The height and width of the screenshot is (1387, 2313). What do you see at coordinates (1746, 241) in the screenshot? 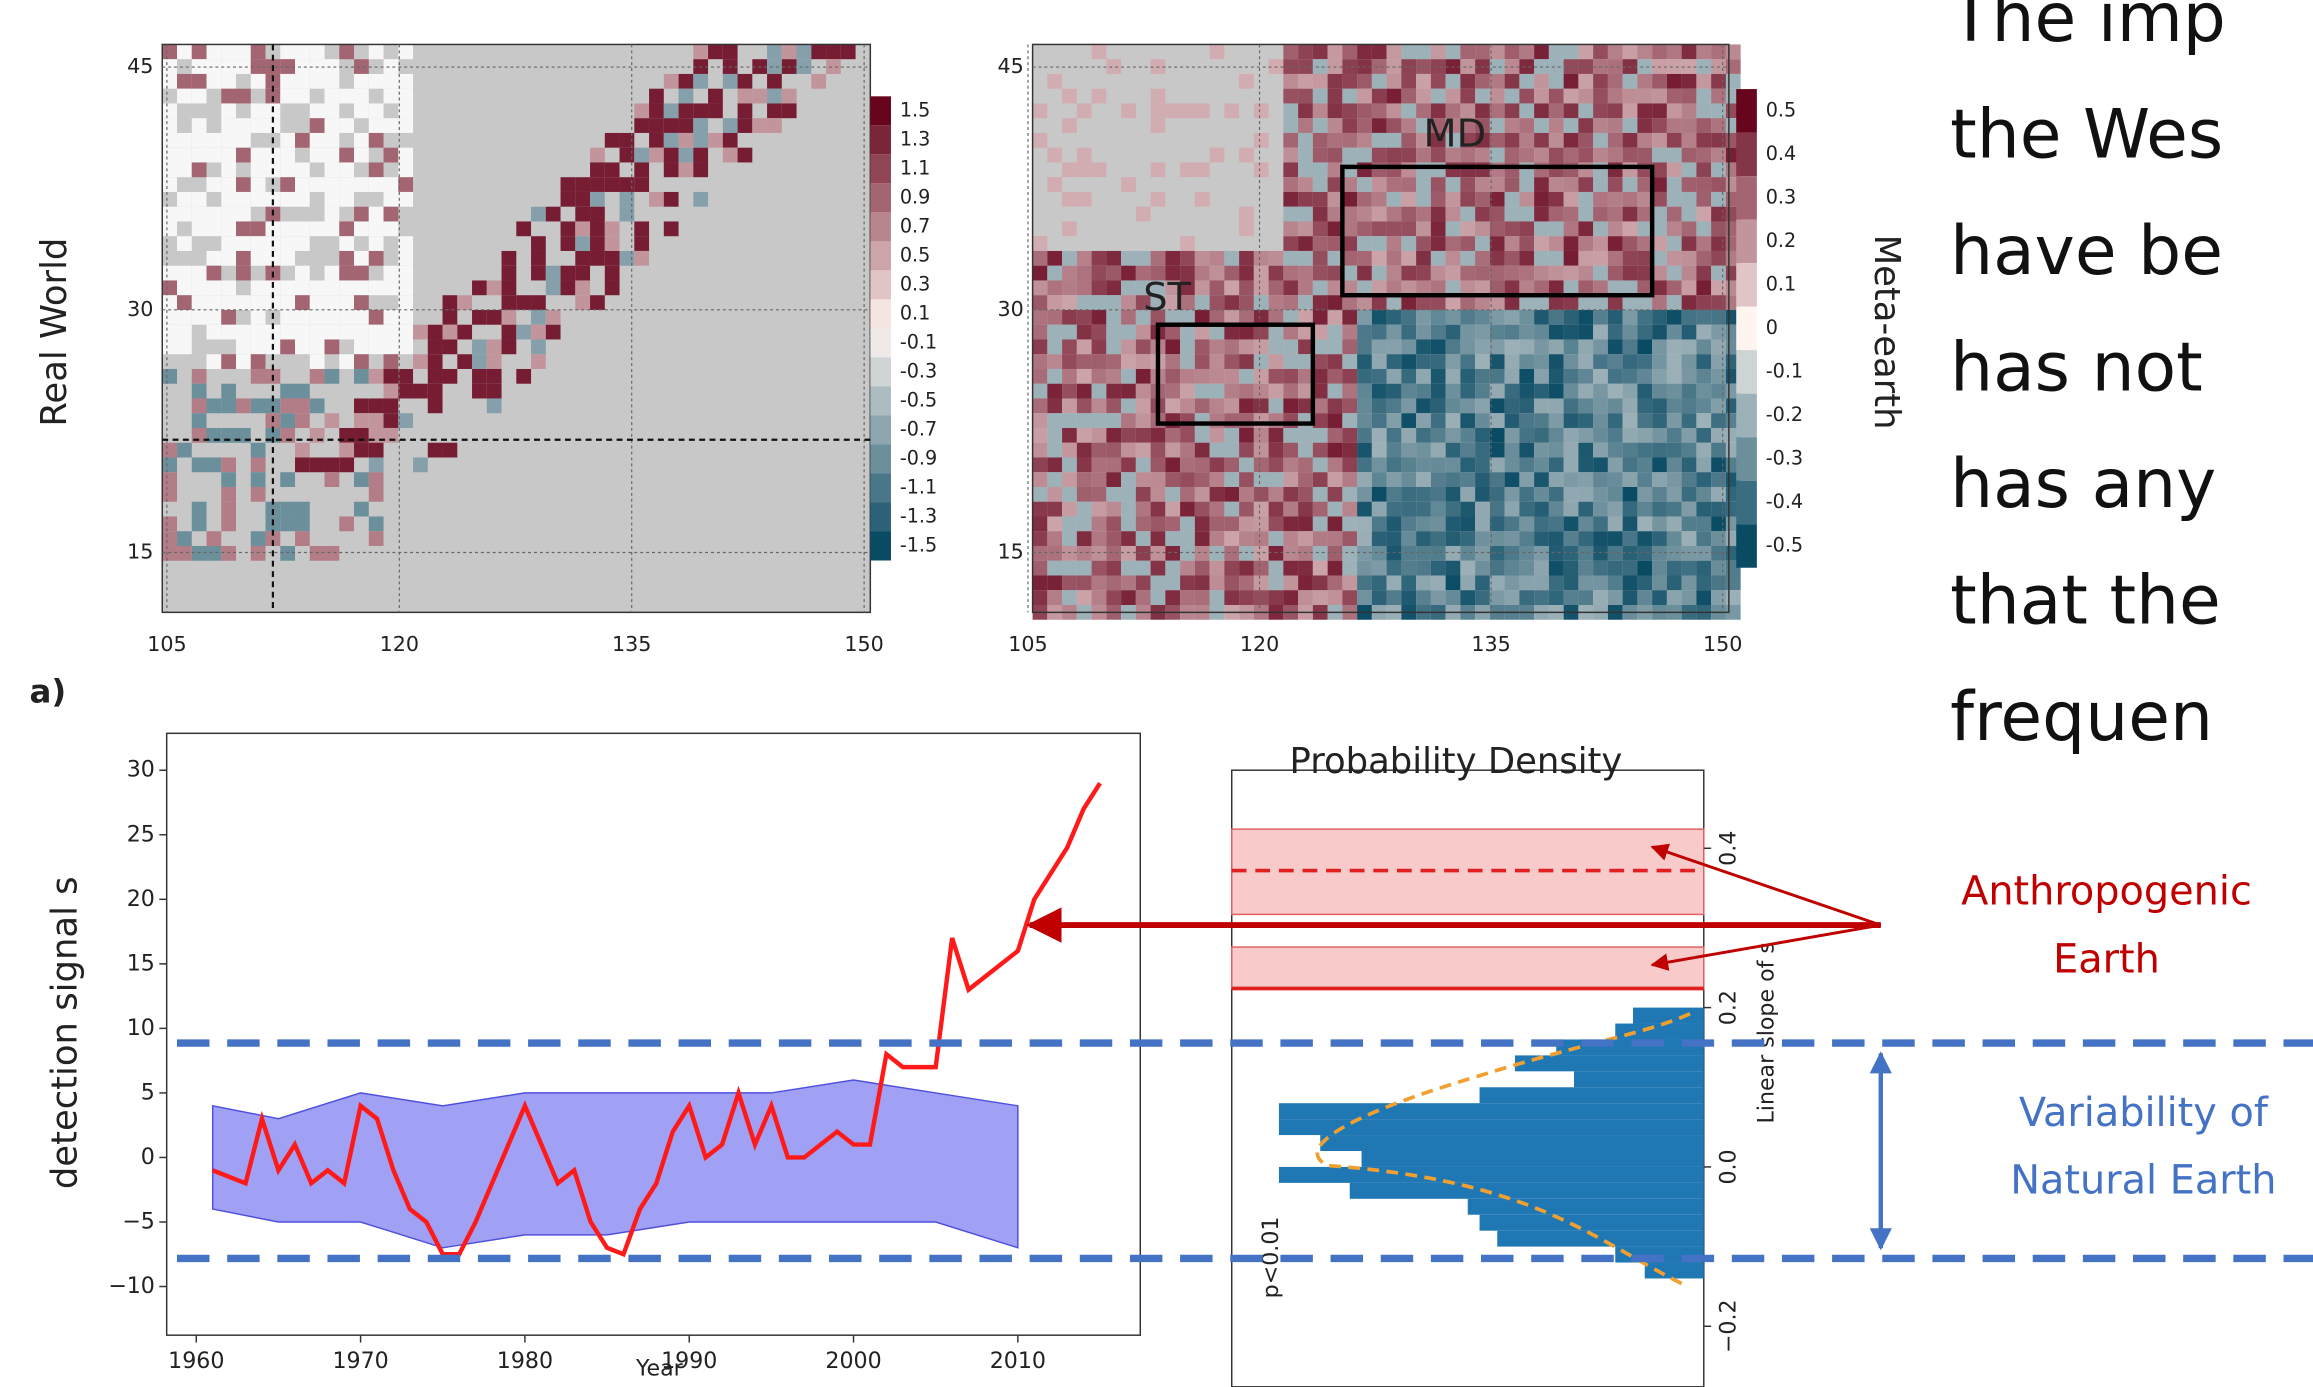
I see `colorbar-cell` at bounding box center [1746, 241].